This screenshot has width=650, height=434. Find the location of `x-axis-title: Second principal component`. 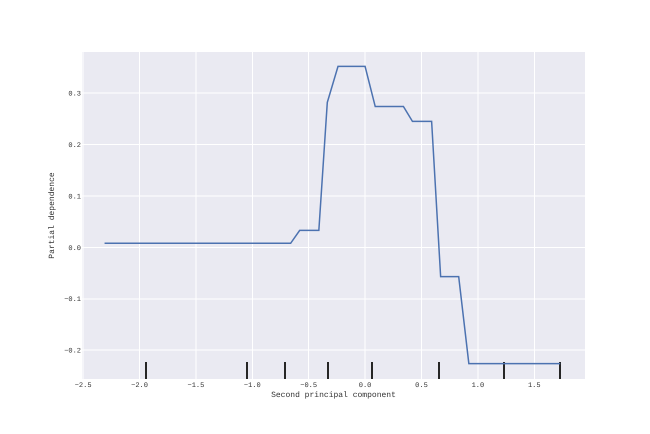

x-axis-title: Second principal component is located at coordinates (333, 395).